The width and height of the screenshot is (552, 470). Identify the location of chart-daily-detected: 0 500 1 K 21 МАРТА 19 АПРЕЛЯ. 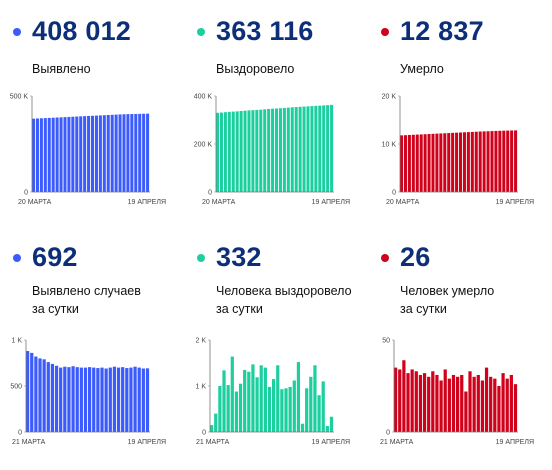
(88, 392).